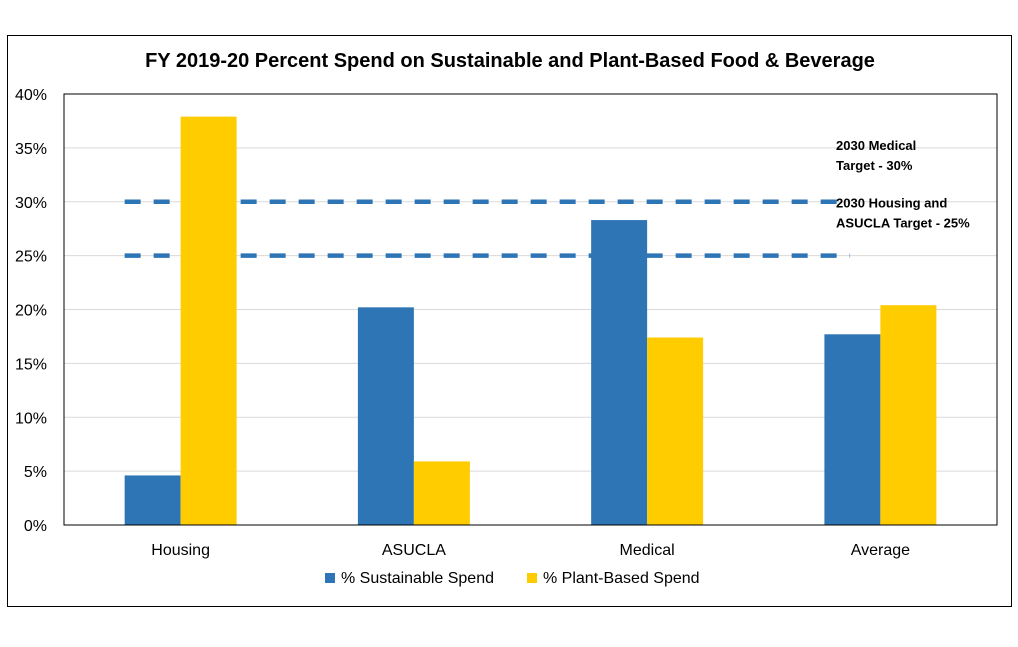 The height and width of the screenshot is (647, 1018). I want to click on y-tick-label: 20%, so click(31, 311).